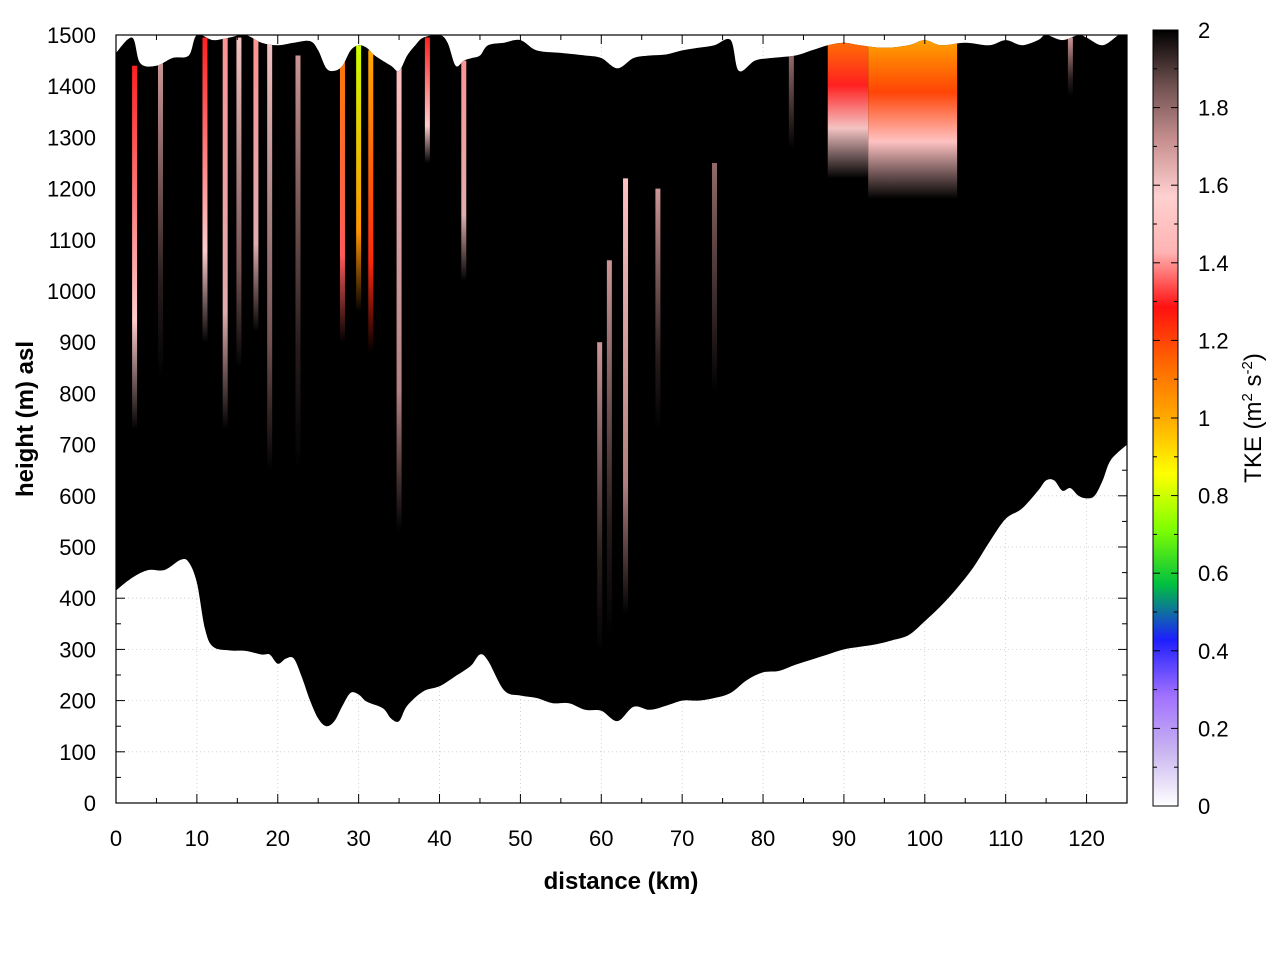 The width and height of the screenshot is (1280, 960). I want to click on colorbar-tick-label-4: 0.8, so click(1213, 496).